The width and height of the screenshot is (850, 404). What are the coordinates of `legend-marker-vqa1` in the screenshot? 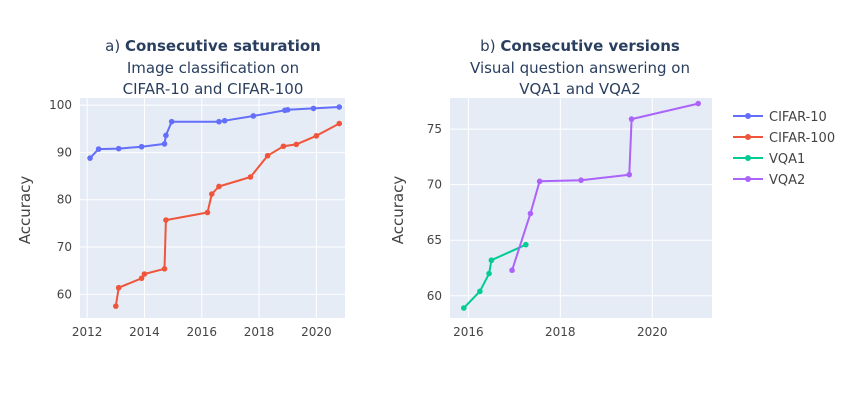 It's located at (748, 158).